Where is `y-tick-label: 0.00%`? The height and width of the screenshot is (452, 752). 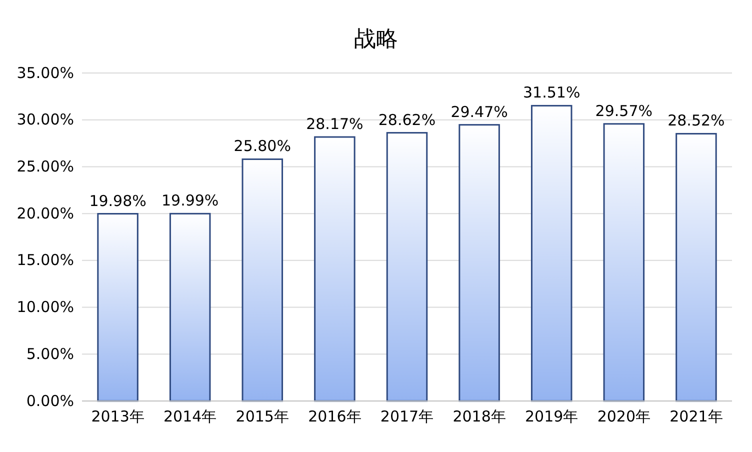 y-tick-label: 0.00% is located at coordinates (50, 401).